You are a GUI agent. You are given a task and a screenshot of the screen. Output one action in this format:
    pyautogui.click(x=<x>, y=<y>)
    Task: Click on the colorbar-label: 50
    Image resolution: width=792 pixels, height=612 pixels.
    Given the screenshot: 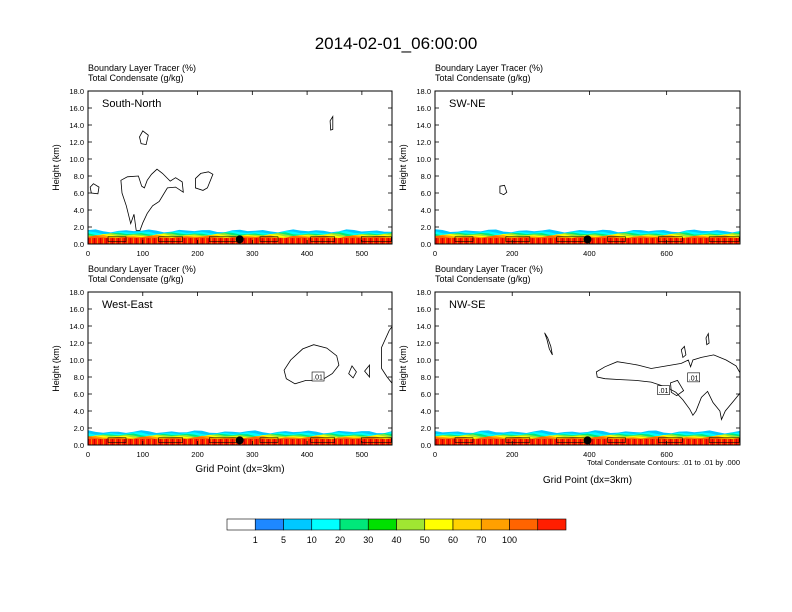 What is the action you would take?
    pyautogui.click(x=425, y=540)
    